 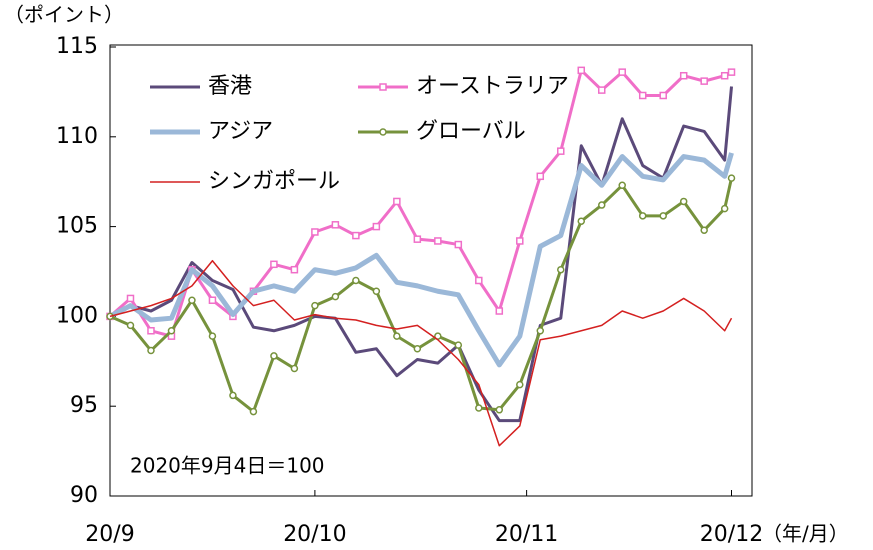 What do you see at coordinates (109, 534) in the screenshot?
I see `x-tick-label: 20/9` at bounding box center [109, 534].